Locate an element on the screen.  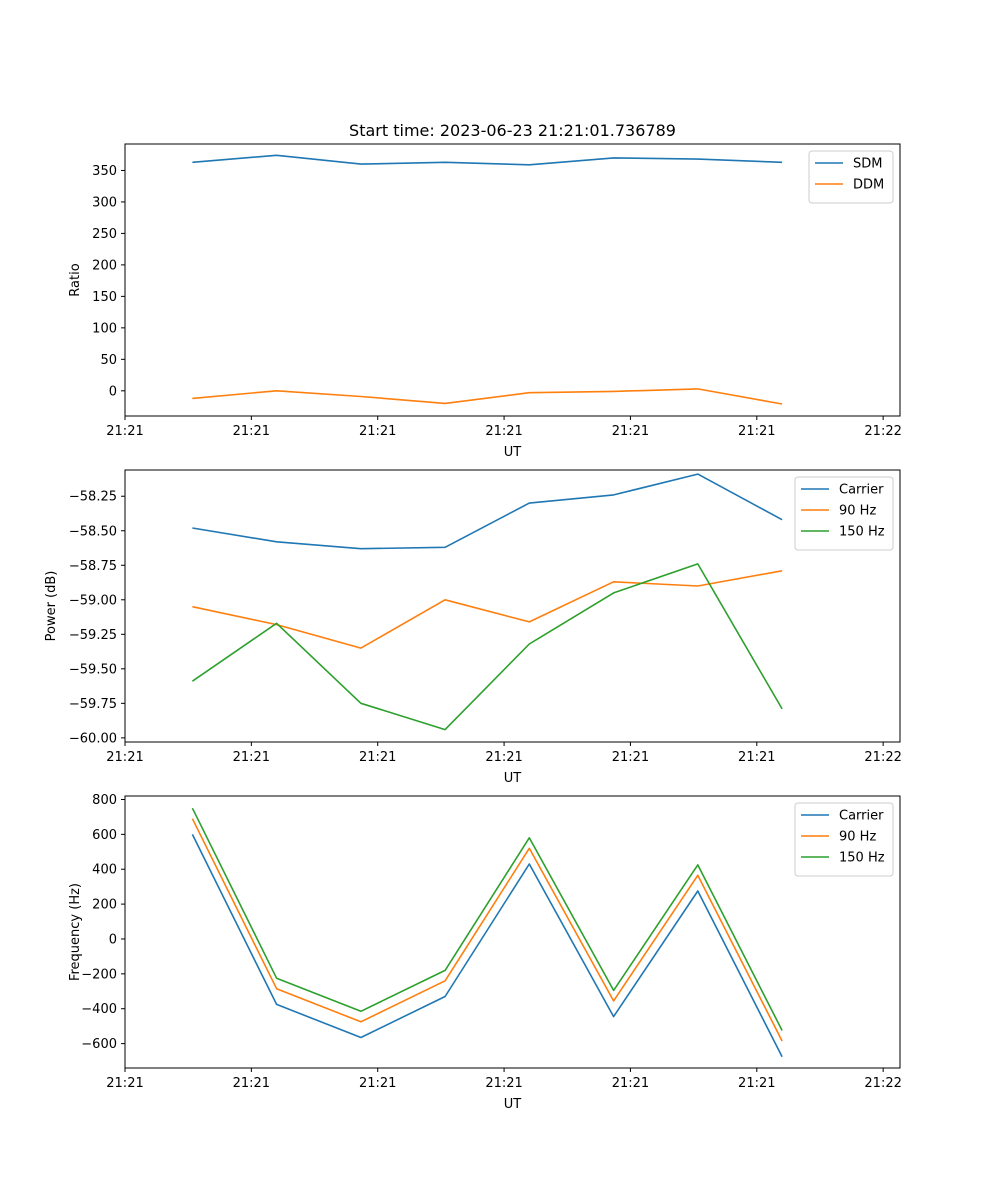
y-tick-label: 400 is located at coordinates (104, 870).